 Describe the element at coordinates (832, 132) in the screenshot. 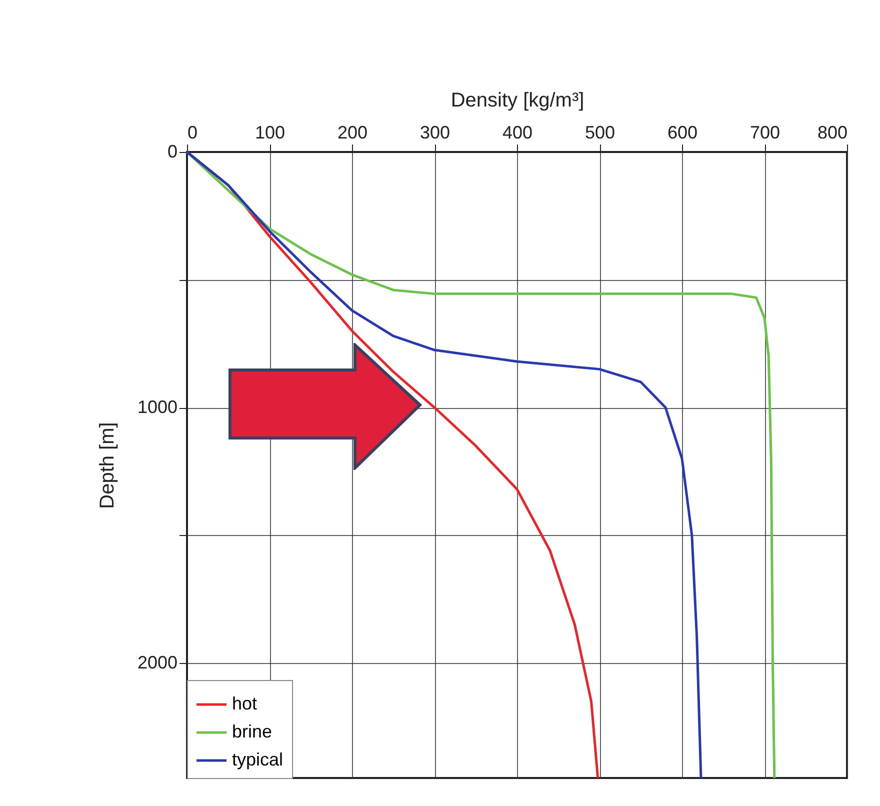

I see `x-tick-label: 800` at that location.